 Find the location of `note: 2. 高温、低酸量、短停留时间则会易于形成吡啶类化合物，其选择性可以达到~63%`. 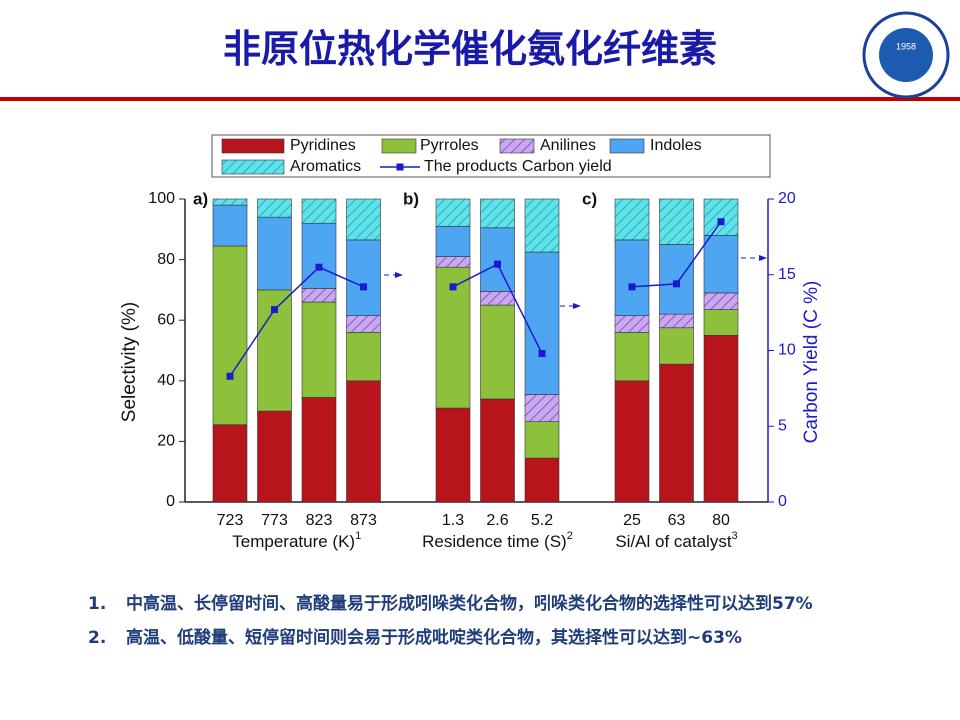

note: 2. 高温、低酸量、短停留时间则会易于形成吡啶类化合物，其选择性可以达到~63% is located at coordinates (498, 638).